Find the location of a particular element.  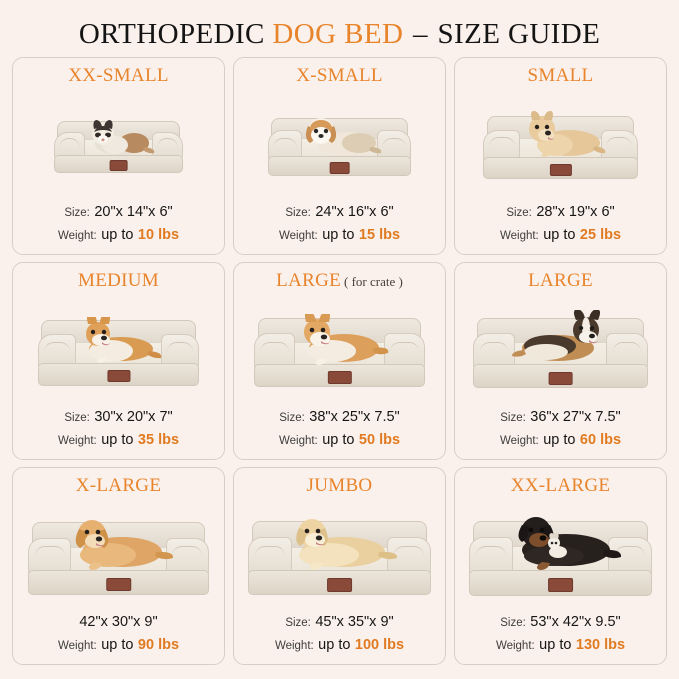

weight-value: 15 lbs is located at coordinates (379, 234).